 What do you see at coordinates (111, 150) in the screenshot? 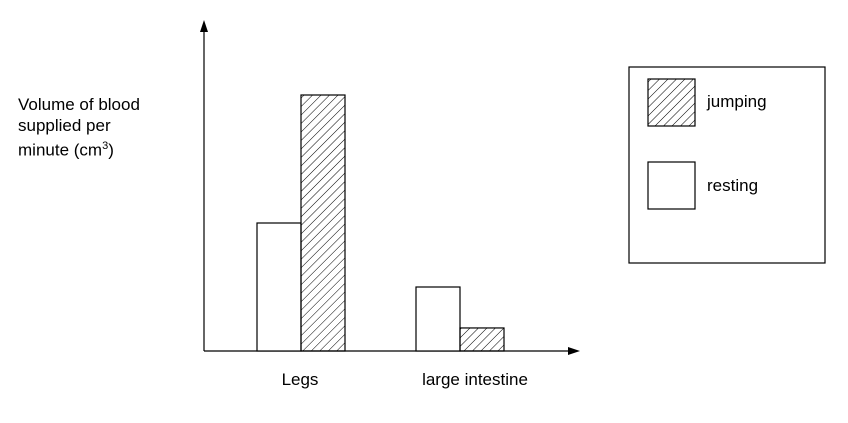
I see `y-axis-label-suffix: )` at bounding box center [111, 150].